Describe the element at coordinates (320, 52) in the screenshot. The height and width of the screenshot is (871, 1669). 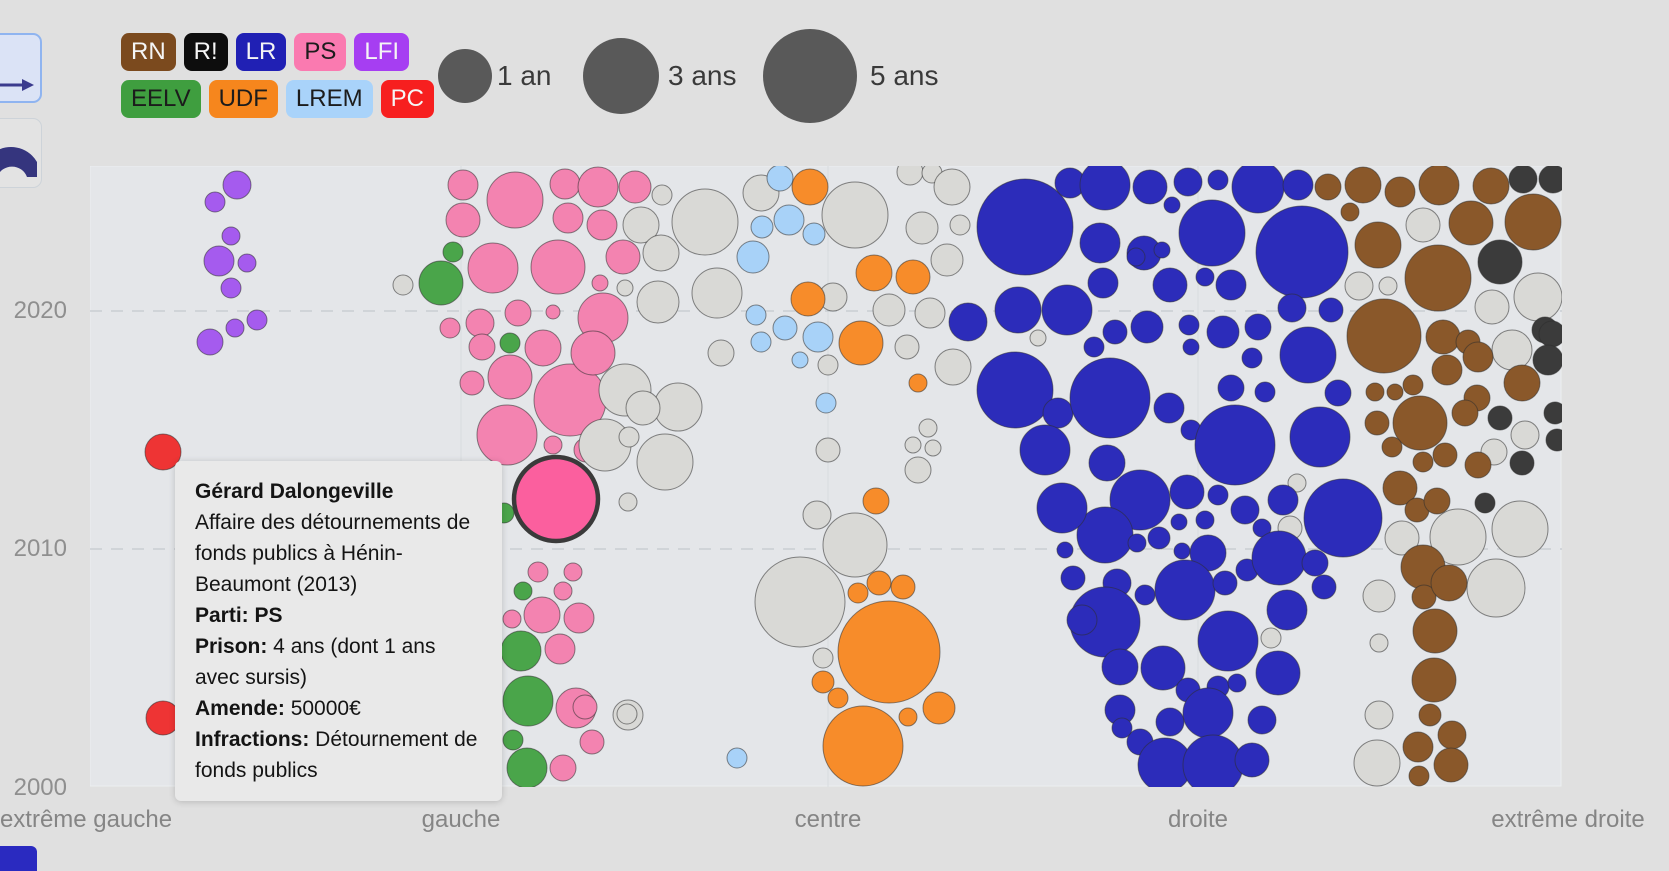
I see `party-filter-ps: PS` at that location.